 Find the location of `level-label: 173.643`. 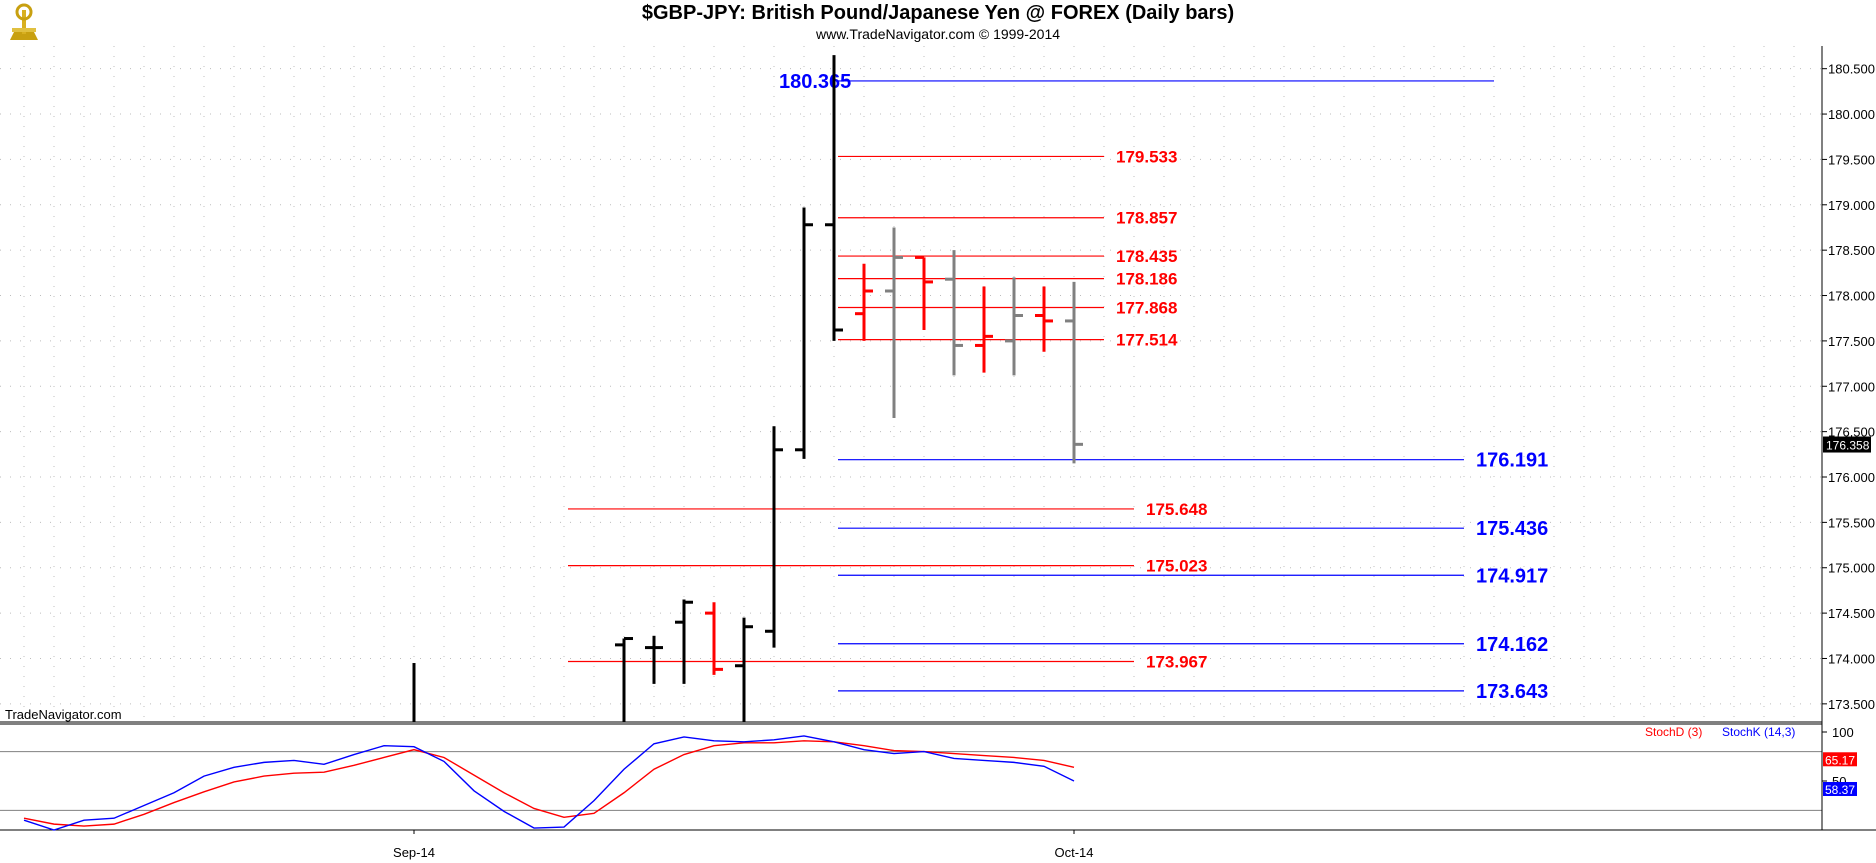

level-label: 173.643 is located at coordinates (1512, 692).